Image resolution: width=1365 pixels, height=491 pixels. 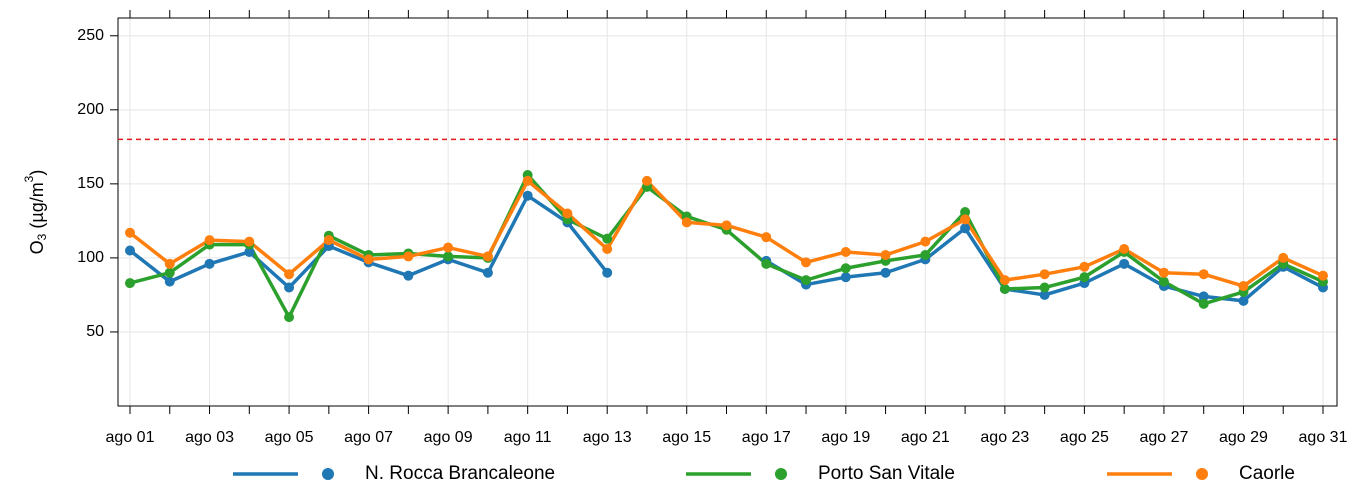 I want to click on x-tick-label: ago 17, so click(x=766, y=437).